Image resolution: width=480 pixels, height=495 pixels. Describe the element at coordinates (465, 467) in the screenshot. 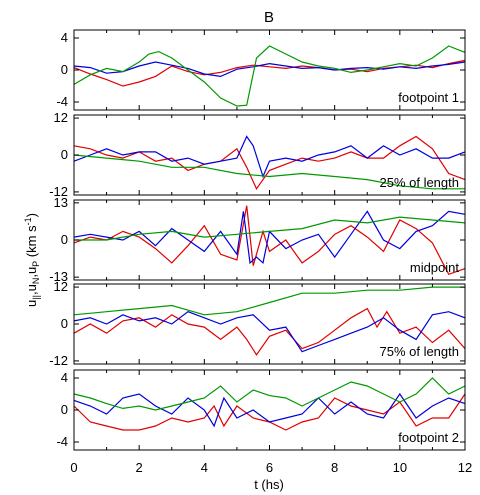

I see `x-tick-label: 12` at that location.